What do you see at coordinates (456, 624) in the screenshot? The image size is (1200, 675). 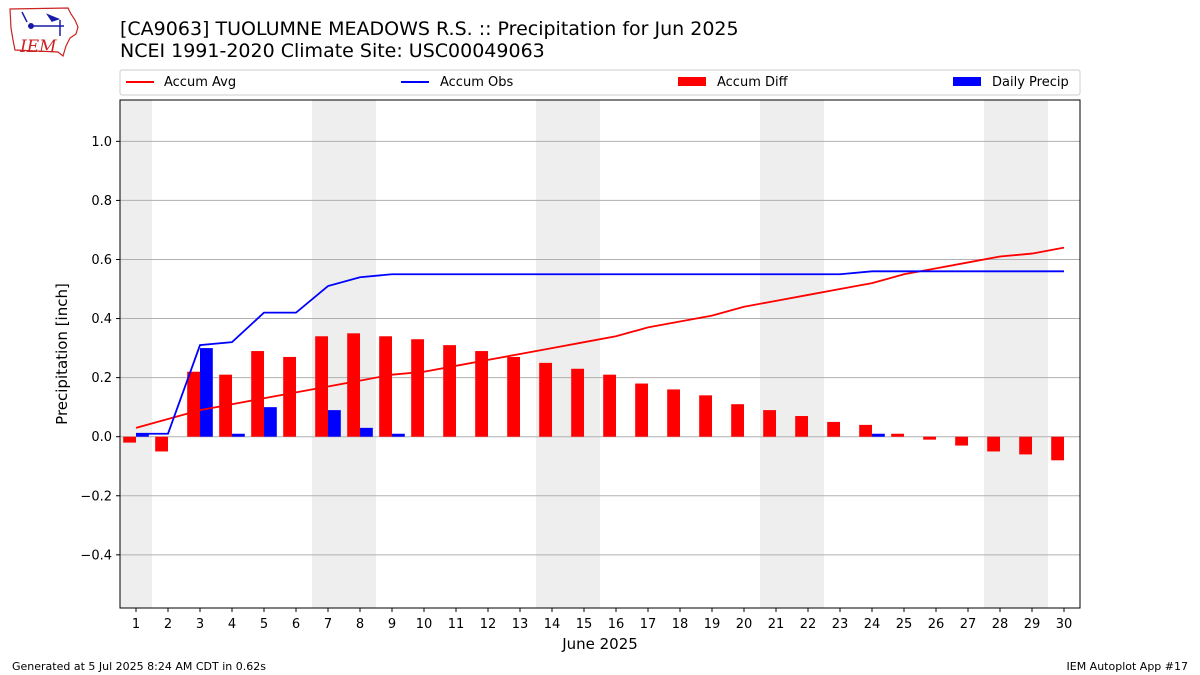 I see `x-tick-label: 11` at bounding box center [456, 624].